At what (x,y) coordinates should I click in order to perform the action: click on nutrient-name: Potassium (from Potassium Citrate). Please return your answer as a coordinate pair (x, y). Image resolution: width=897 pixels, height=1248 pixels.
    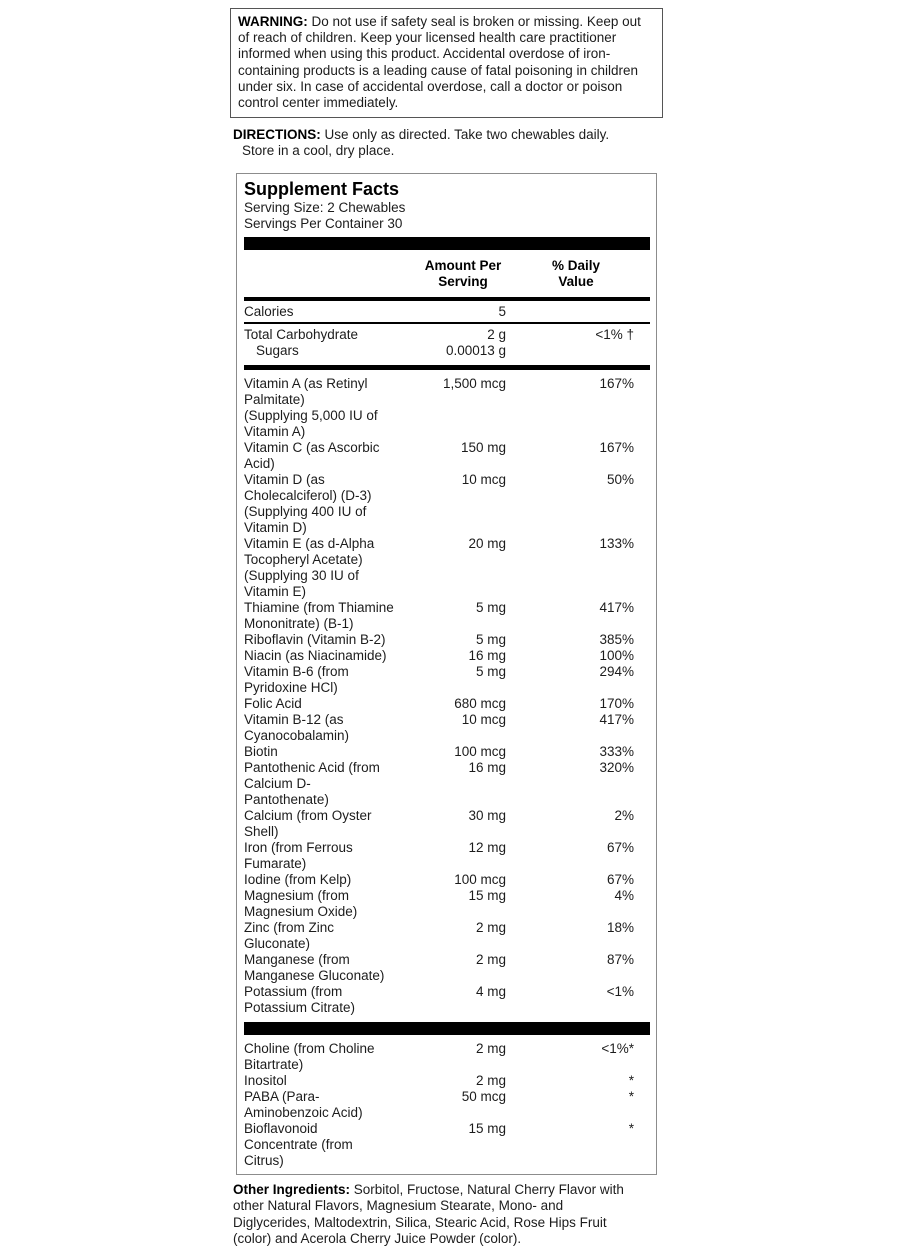
    Looking at the image, I should click on (300, 1000).